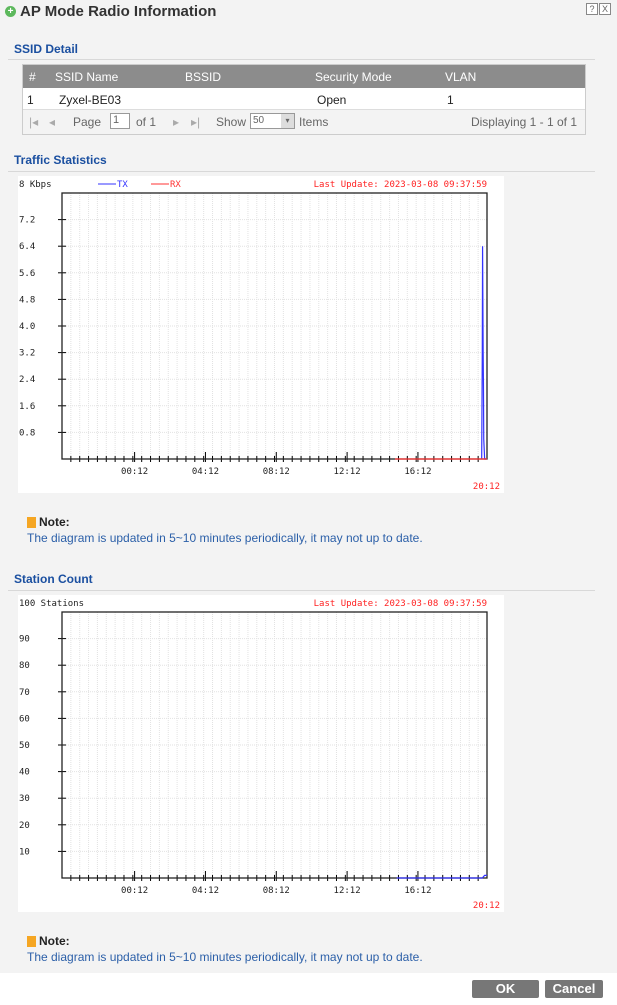  What do you see at coordinates (304, 76) in the screenshot?
I see `table-header: # SSID Name BSSID Security Mode VLAN` at bounding box center [304, 76].